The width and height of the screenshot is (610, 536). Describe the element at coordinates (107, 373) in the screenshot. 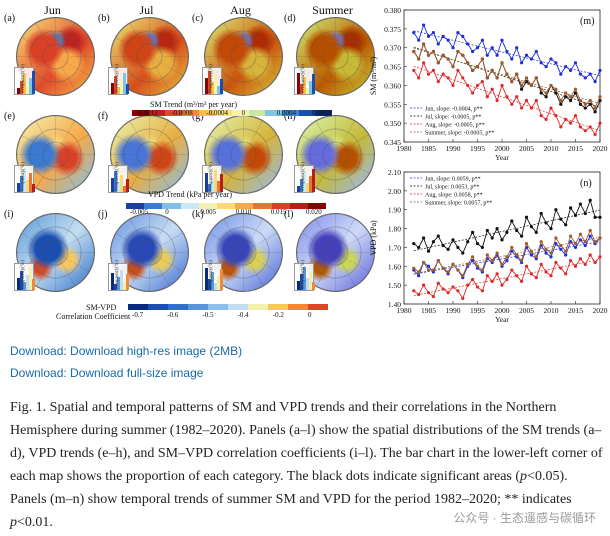

I see `download-fullsize-link: Download: Download full-size image` at that location.